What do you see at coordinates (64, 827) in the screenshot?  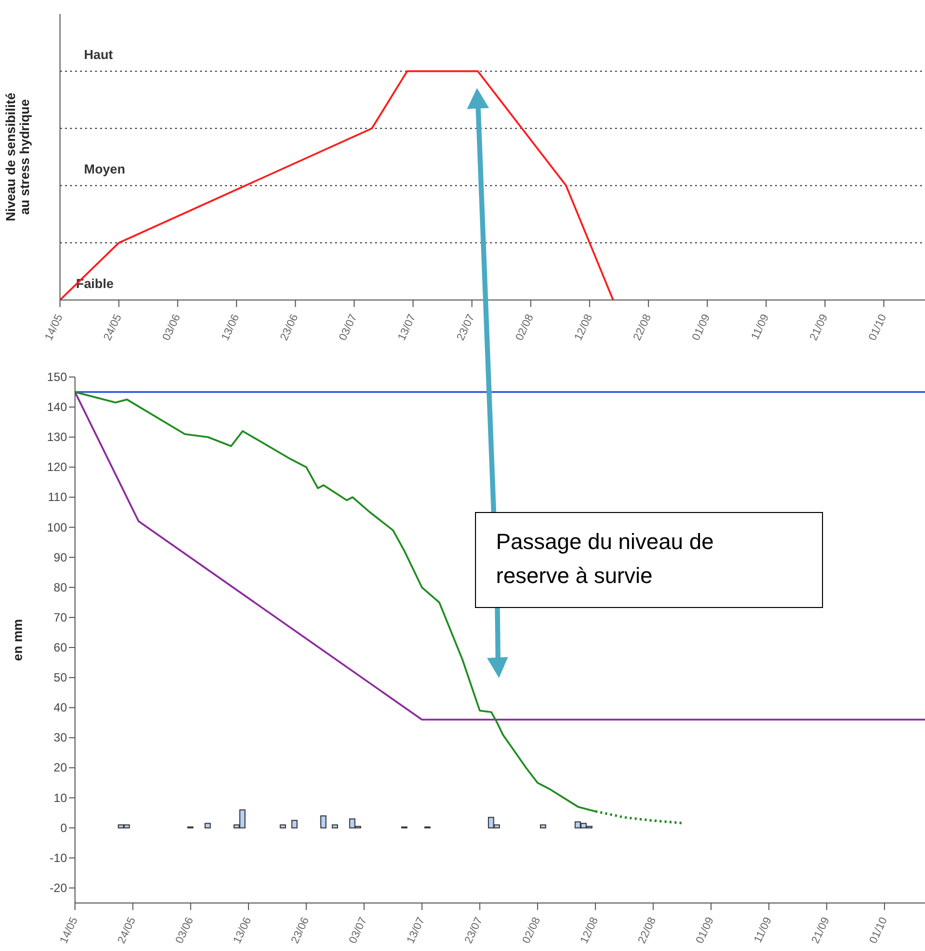 I see `y-tick-label: 0` at bounding box center [64, 827].